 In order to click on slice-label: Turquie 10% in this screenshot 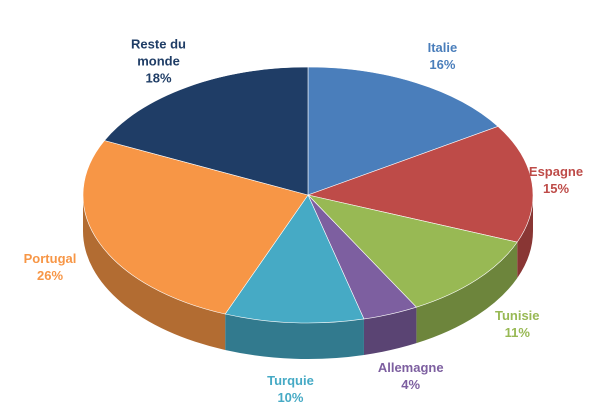, I will do `click(290, 389)`.